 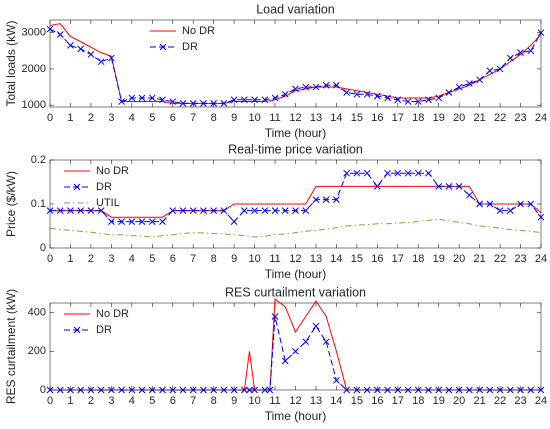 What do you see at coordinates (111, 259) in the screenshot?
I see `x-tick-label: 3` at bounding box center [111, 259].